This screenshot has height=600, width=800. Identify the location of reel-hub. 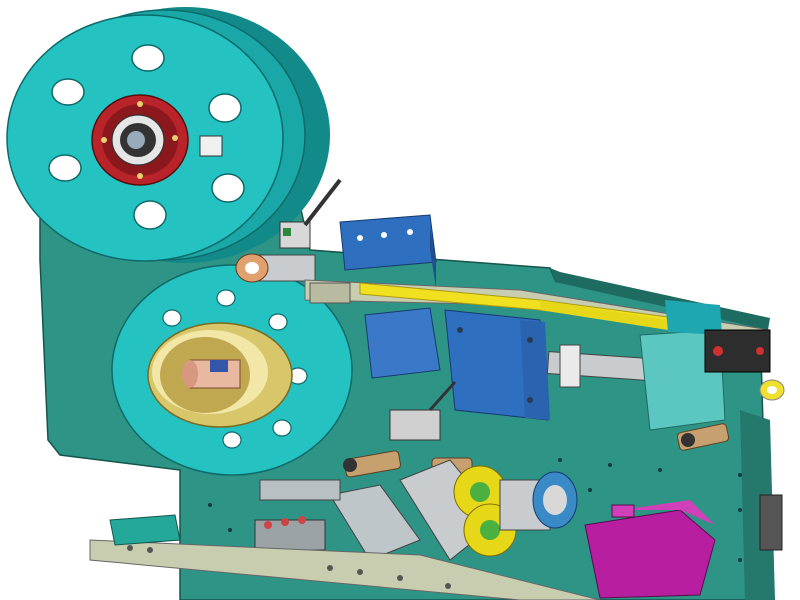
(140, 140).